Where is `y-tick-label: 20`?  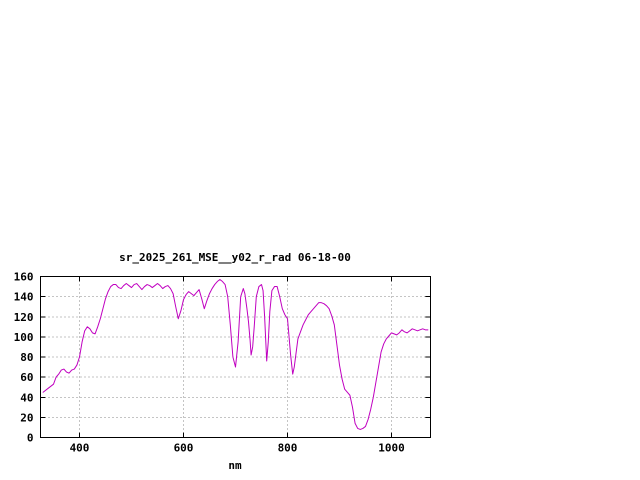
y-tick-label: 20 is located at coordinates (26, 417).